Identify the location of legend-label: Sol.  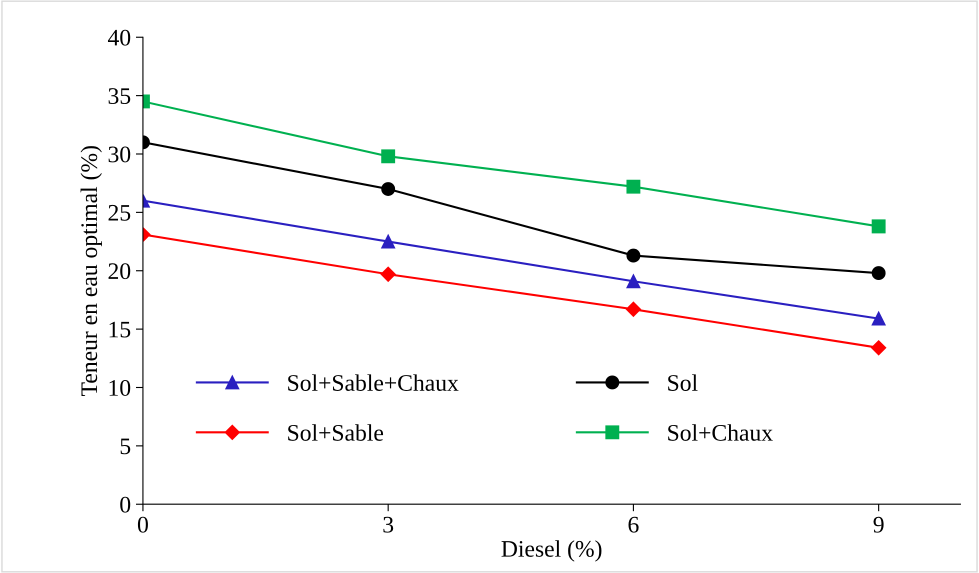
(683, 382).